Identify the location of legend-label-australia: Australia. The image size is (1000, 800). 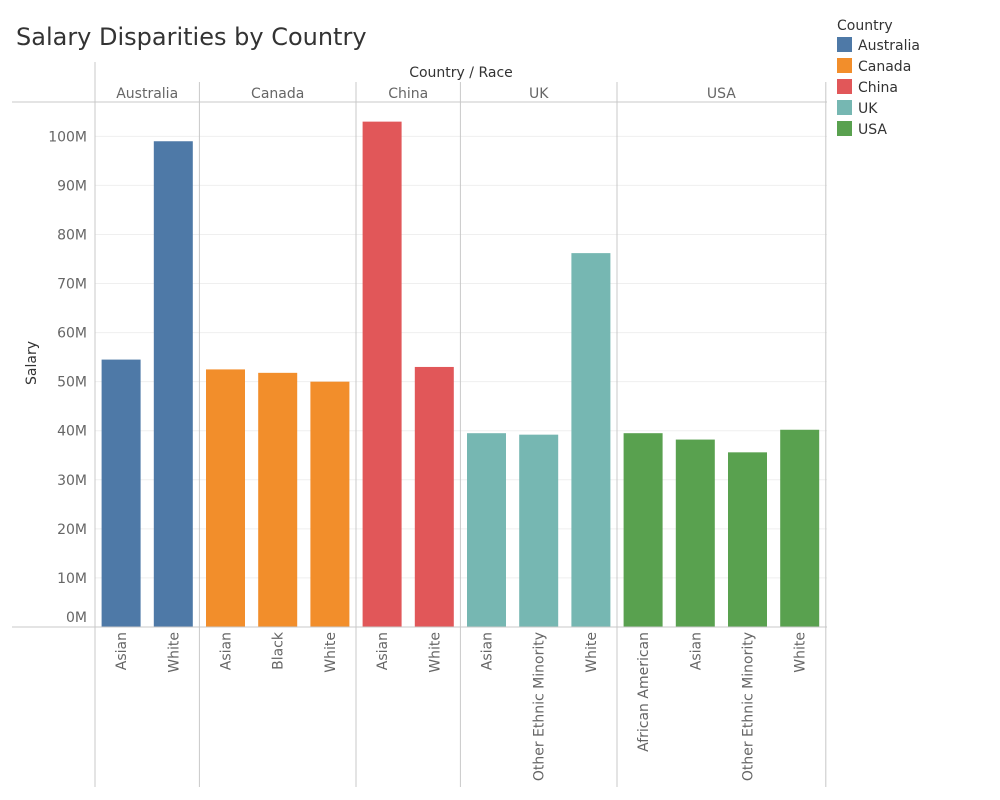
(889, 46).